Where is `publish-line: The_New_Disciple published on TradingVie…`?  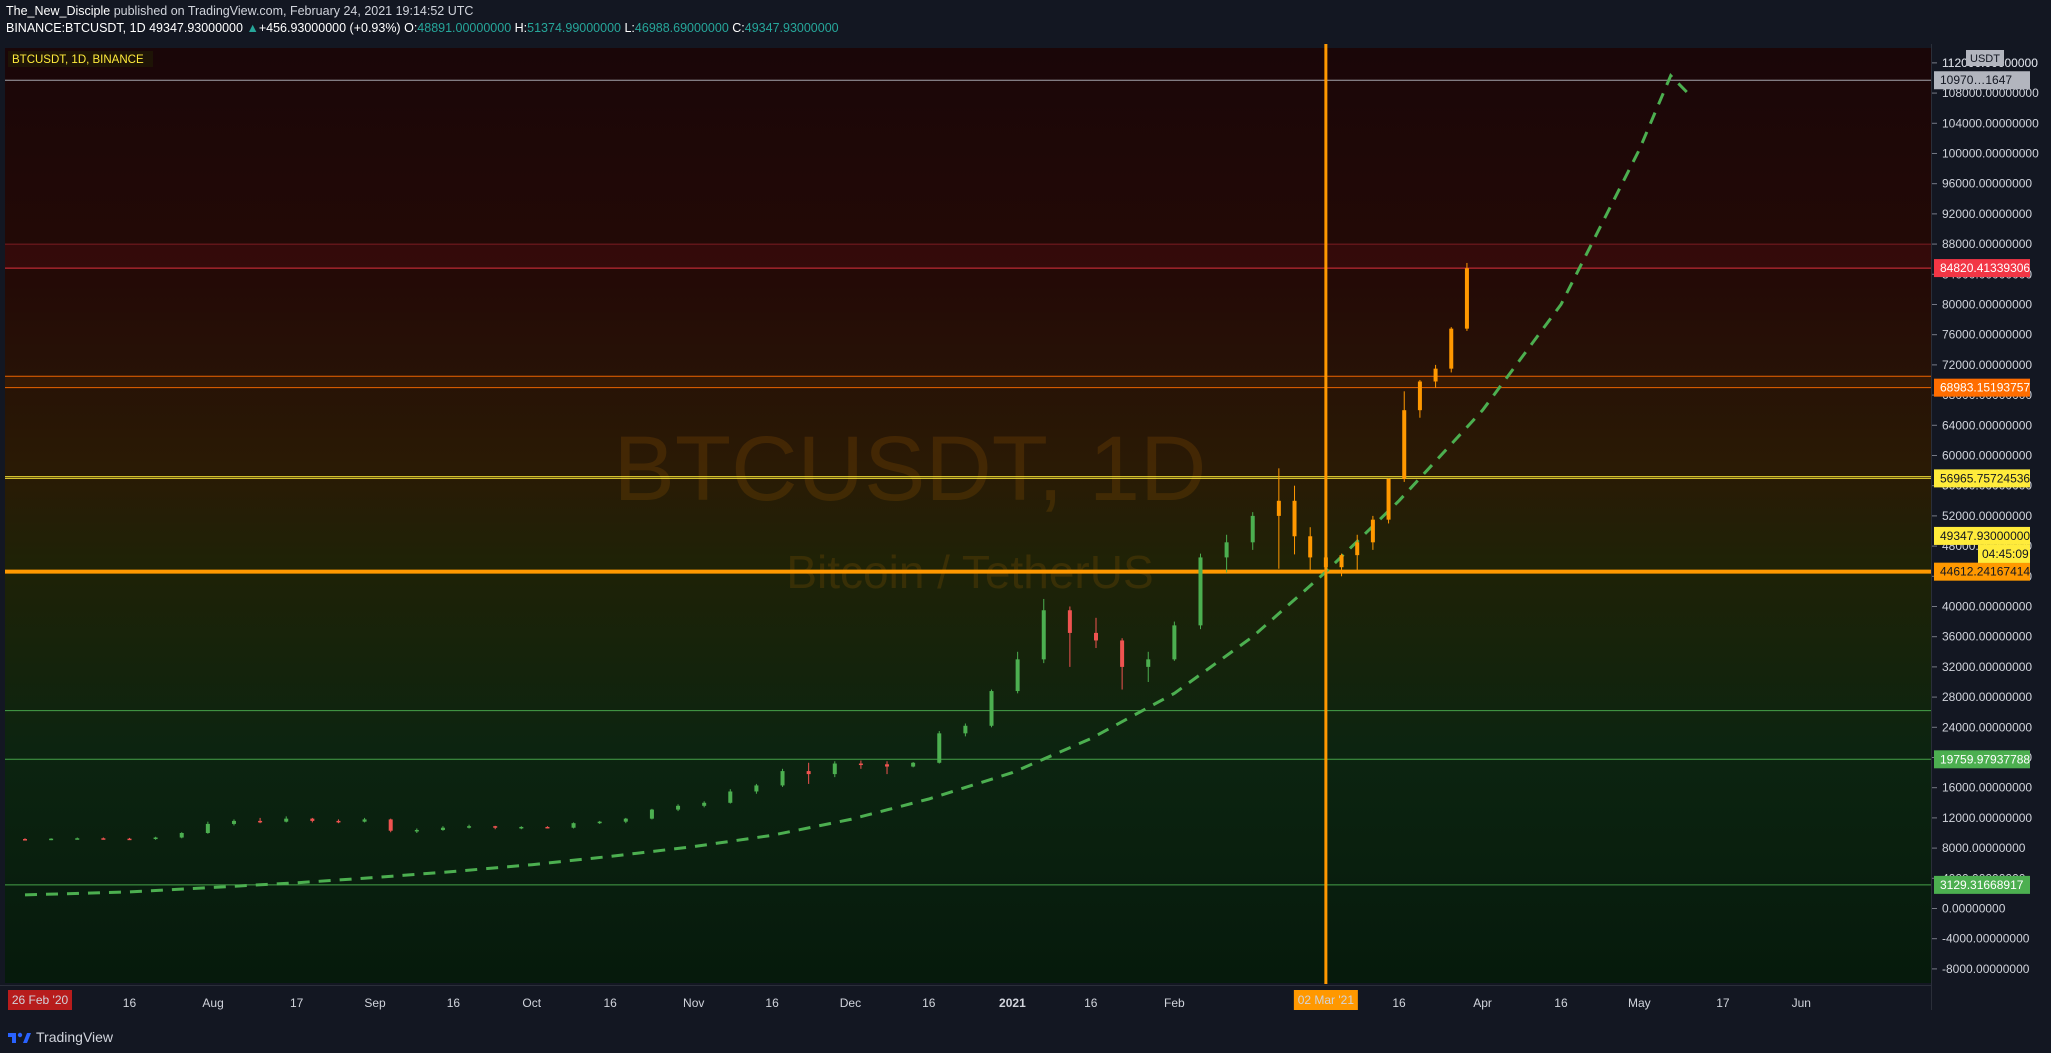 publish-line: The_New_Disciple published on TradingVie… is located at coordinates (239, 11).